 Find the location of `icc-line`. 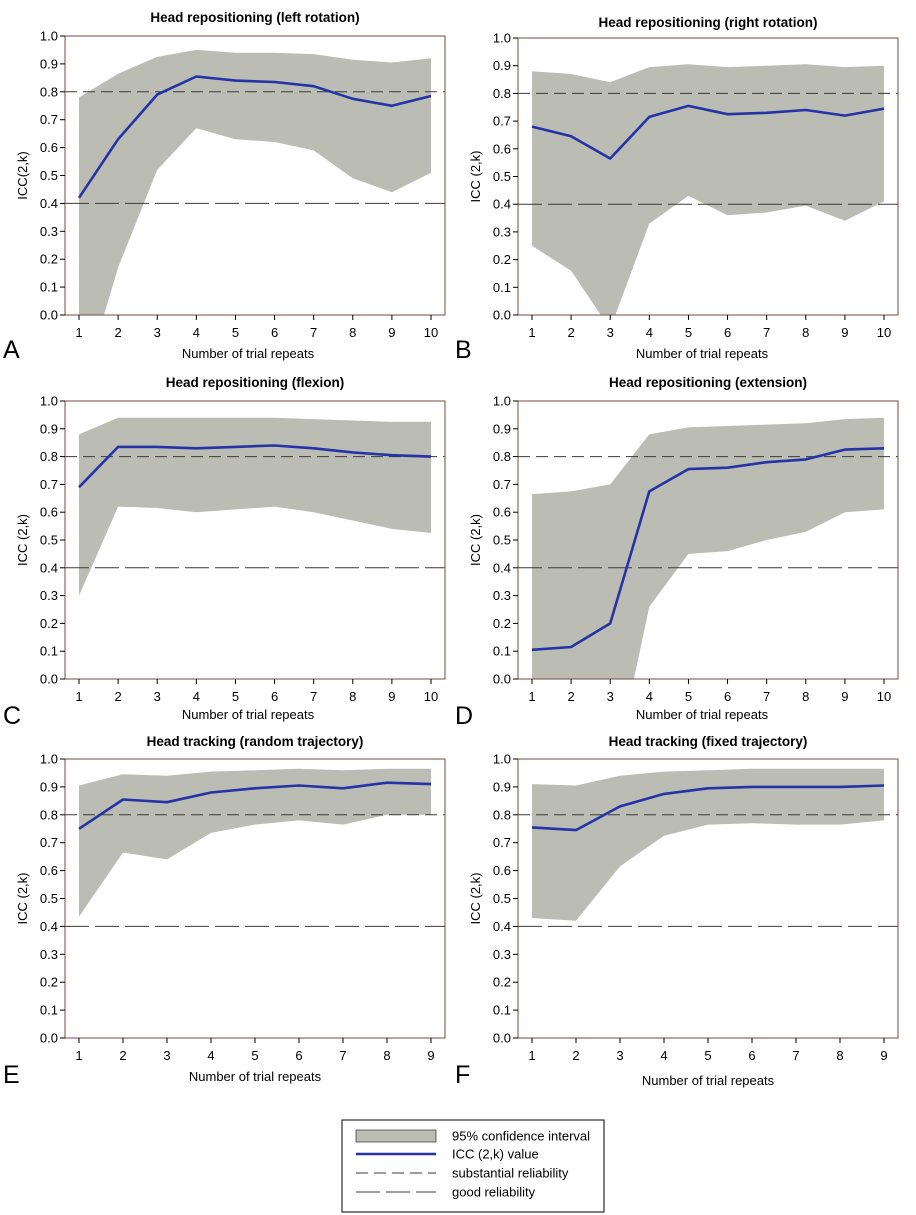

icc-line is located at coordinates (255, 466).